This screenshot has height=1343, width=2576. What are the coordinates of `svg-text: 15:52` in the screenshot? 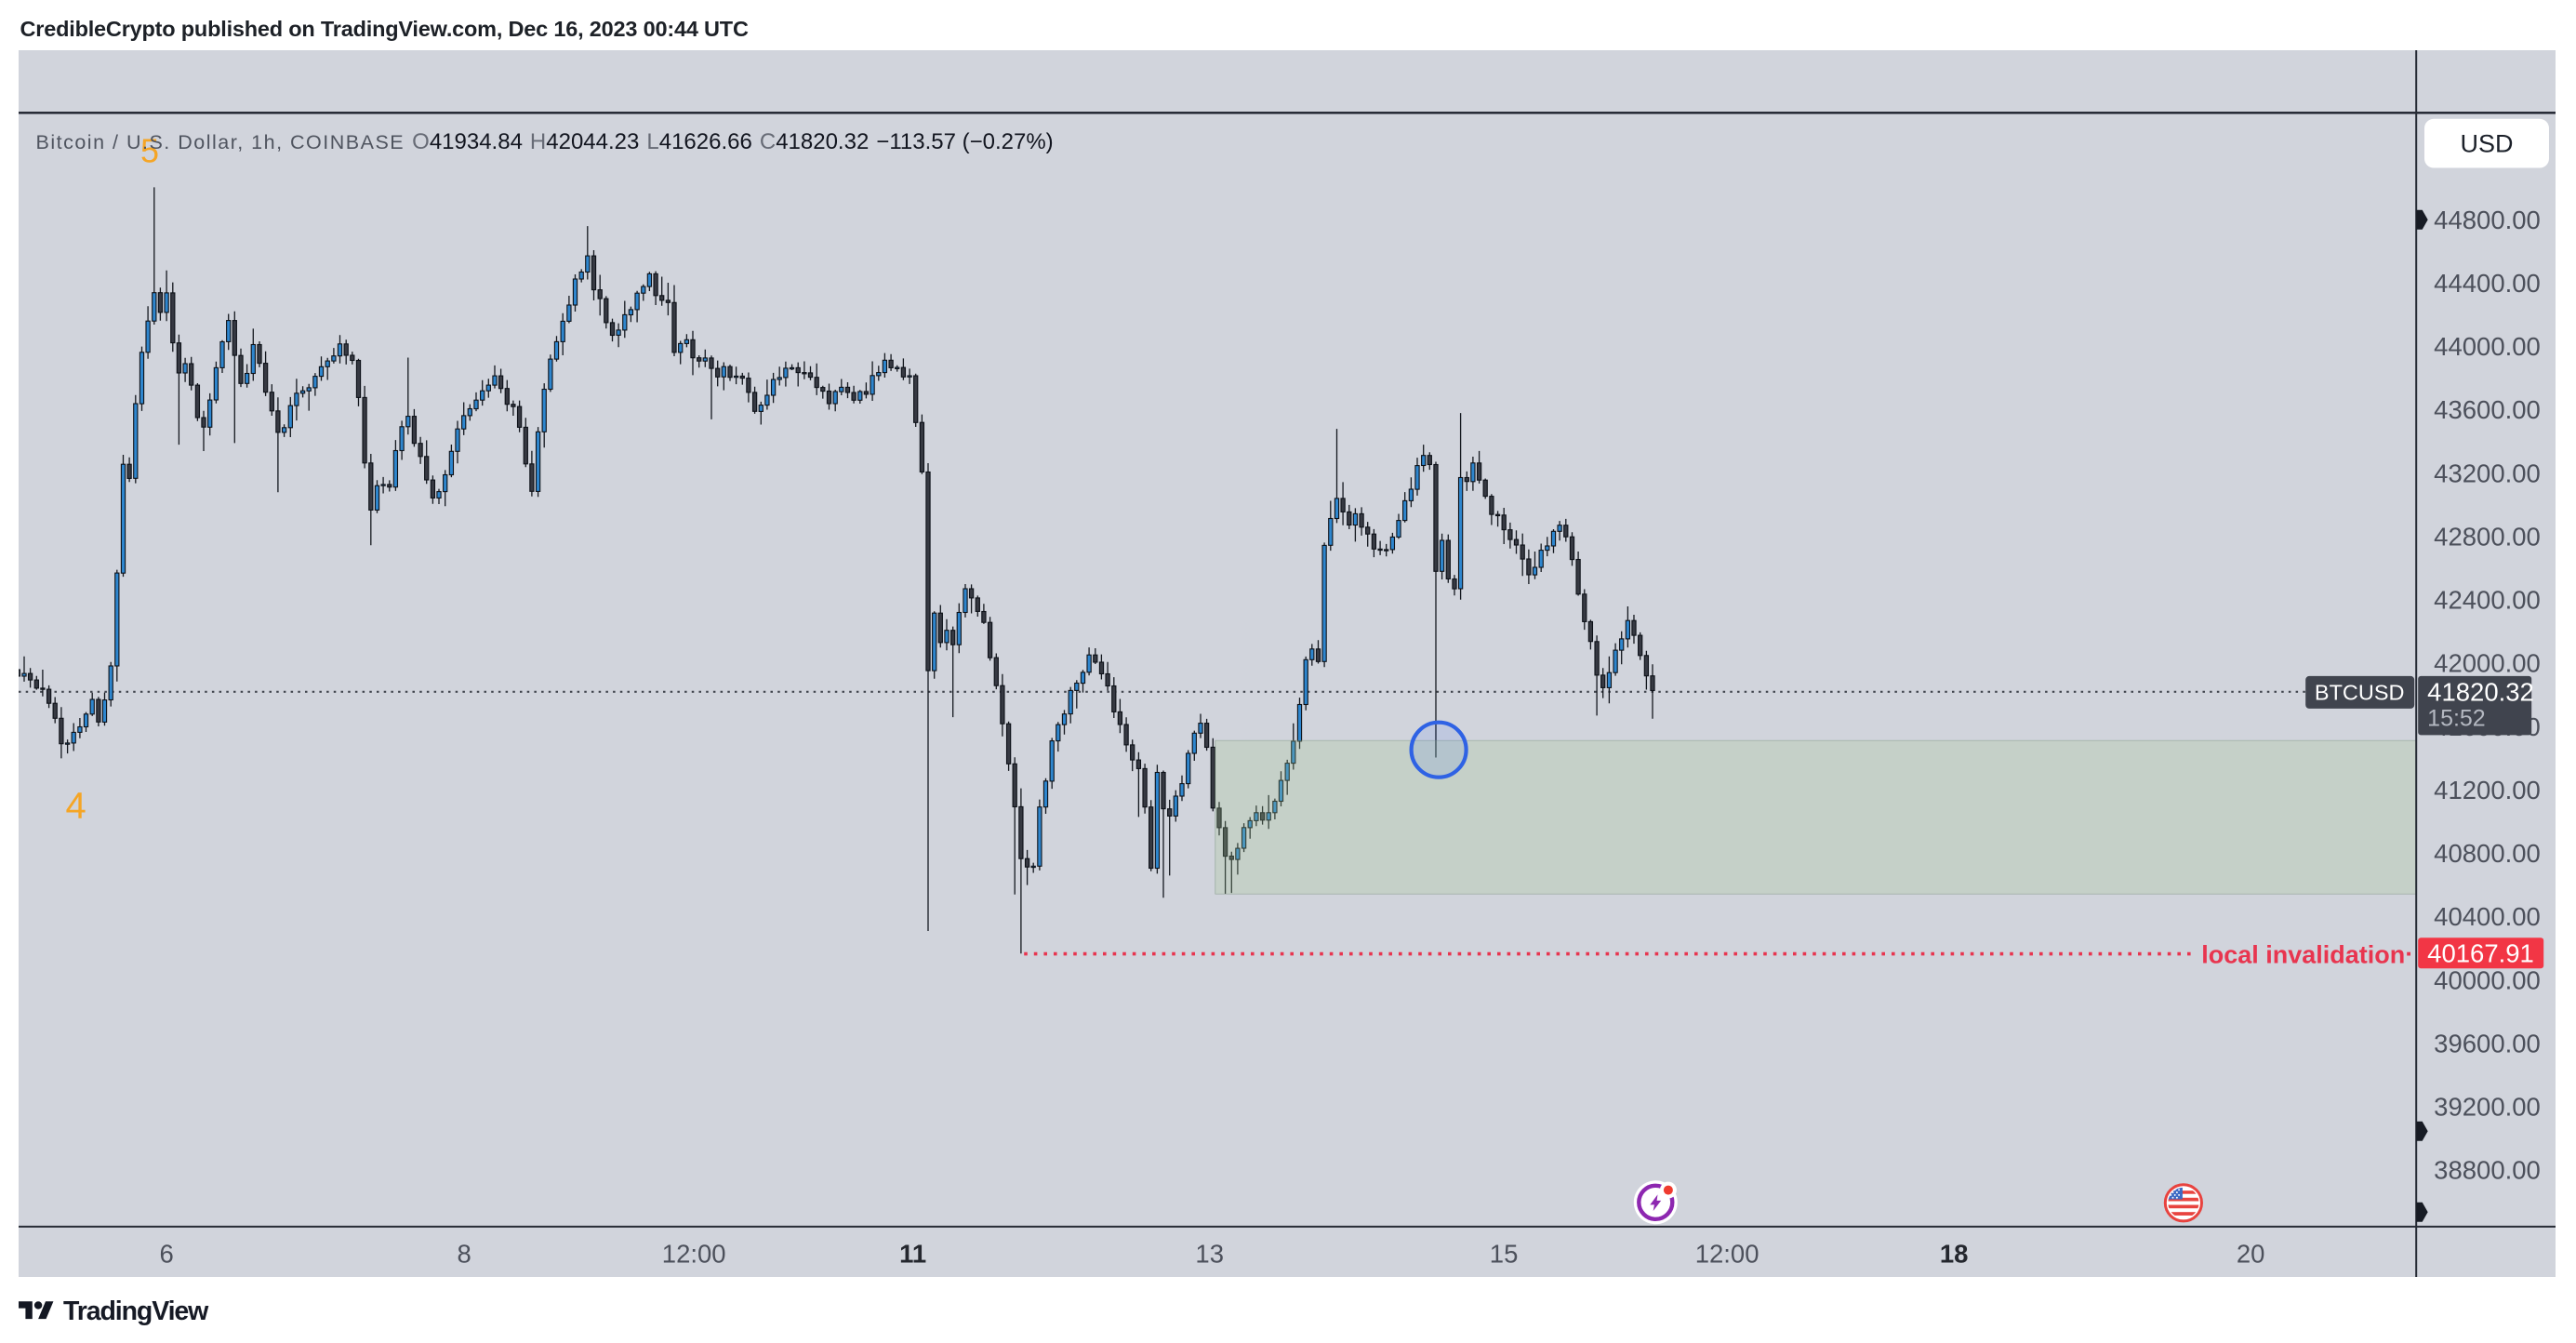 It's located at (2456, 718).